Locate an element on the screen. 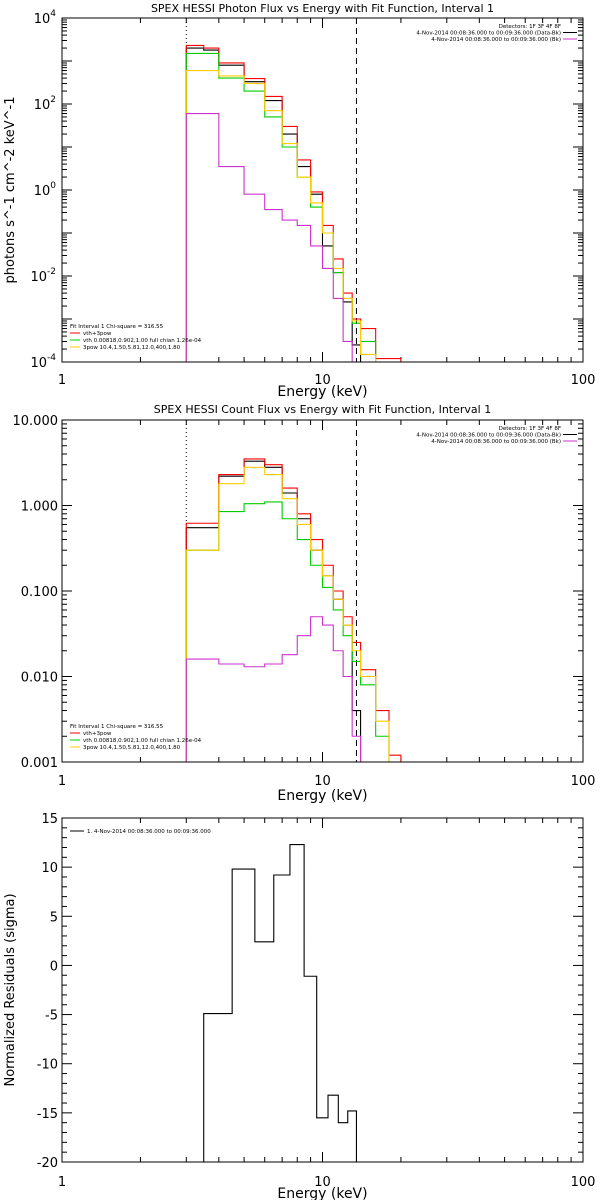 The height and width of the screenshot is (1200, 600). y-tick-label: 0.010 is located at coordinates (39, 678).